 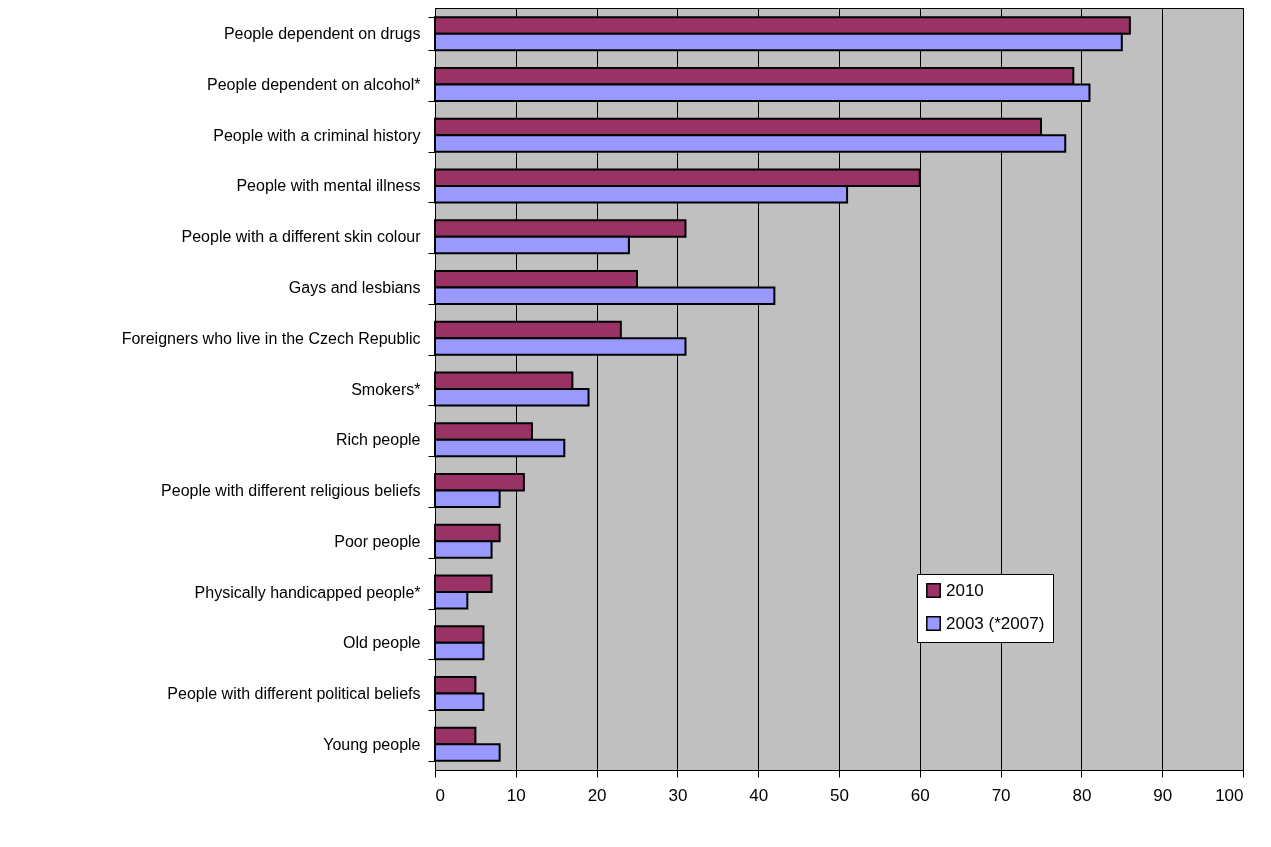 What do you see at coordinates (386, 389) in the screenshot?
I see `y-tick-label: Smokers*` at bounding box center [386, 389].